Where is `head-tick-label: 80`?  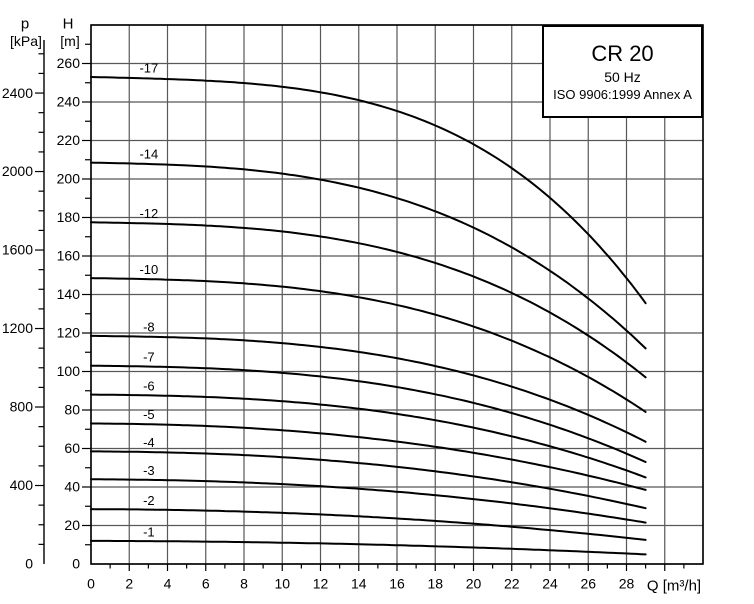
head-tick-label: 80 is located at coordinates (72, 410).